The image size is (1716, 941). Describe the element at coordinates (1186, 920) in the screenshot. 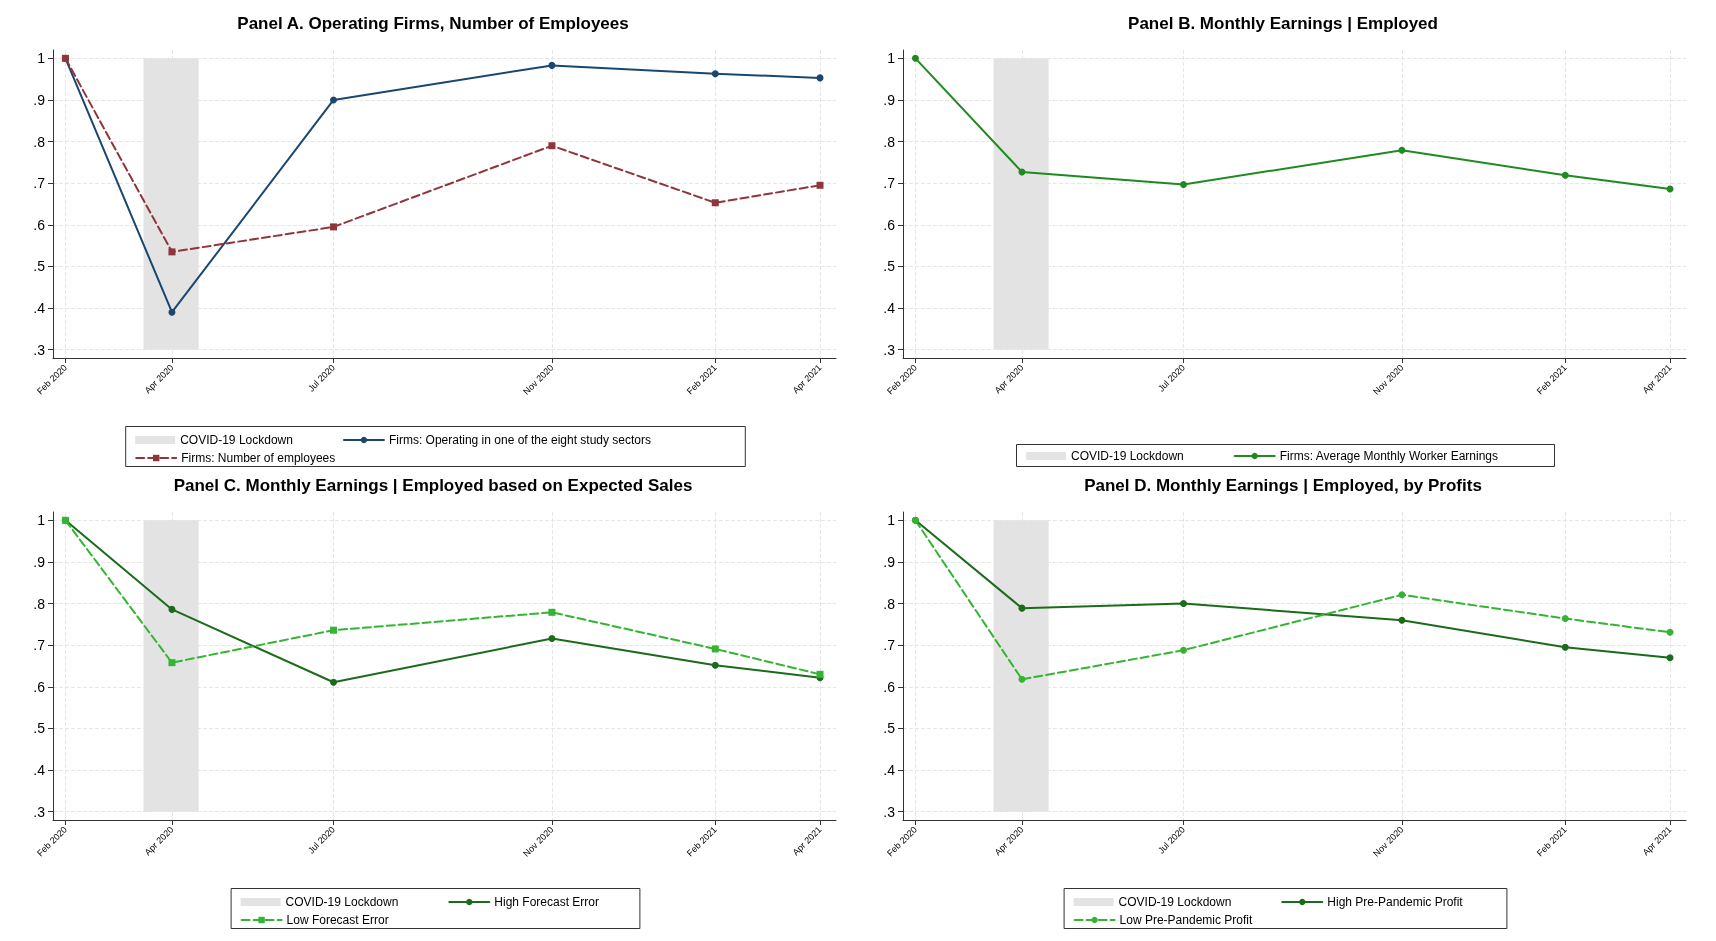

I see `legend-label: Low Pre-Pandemic Profit` at that location.